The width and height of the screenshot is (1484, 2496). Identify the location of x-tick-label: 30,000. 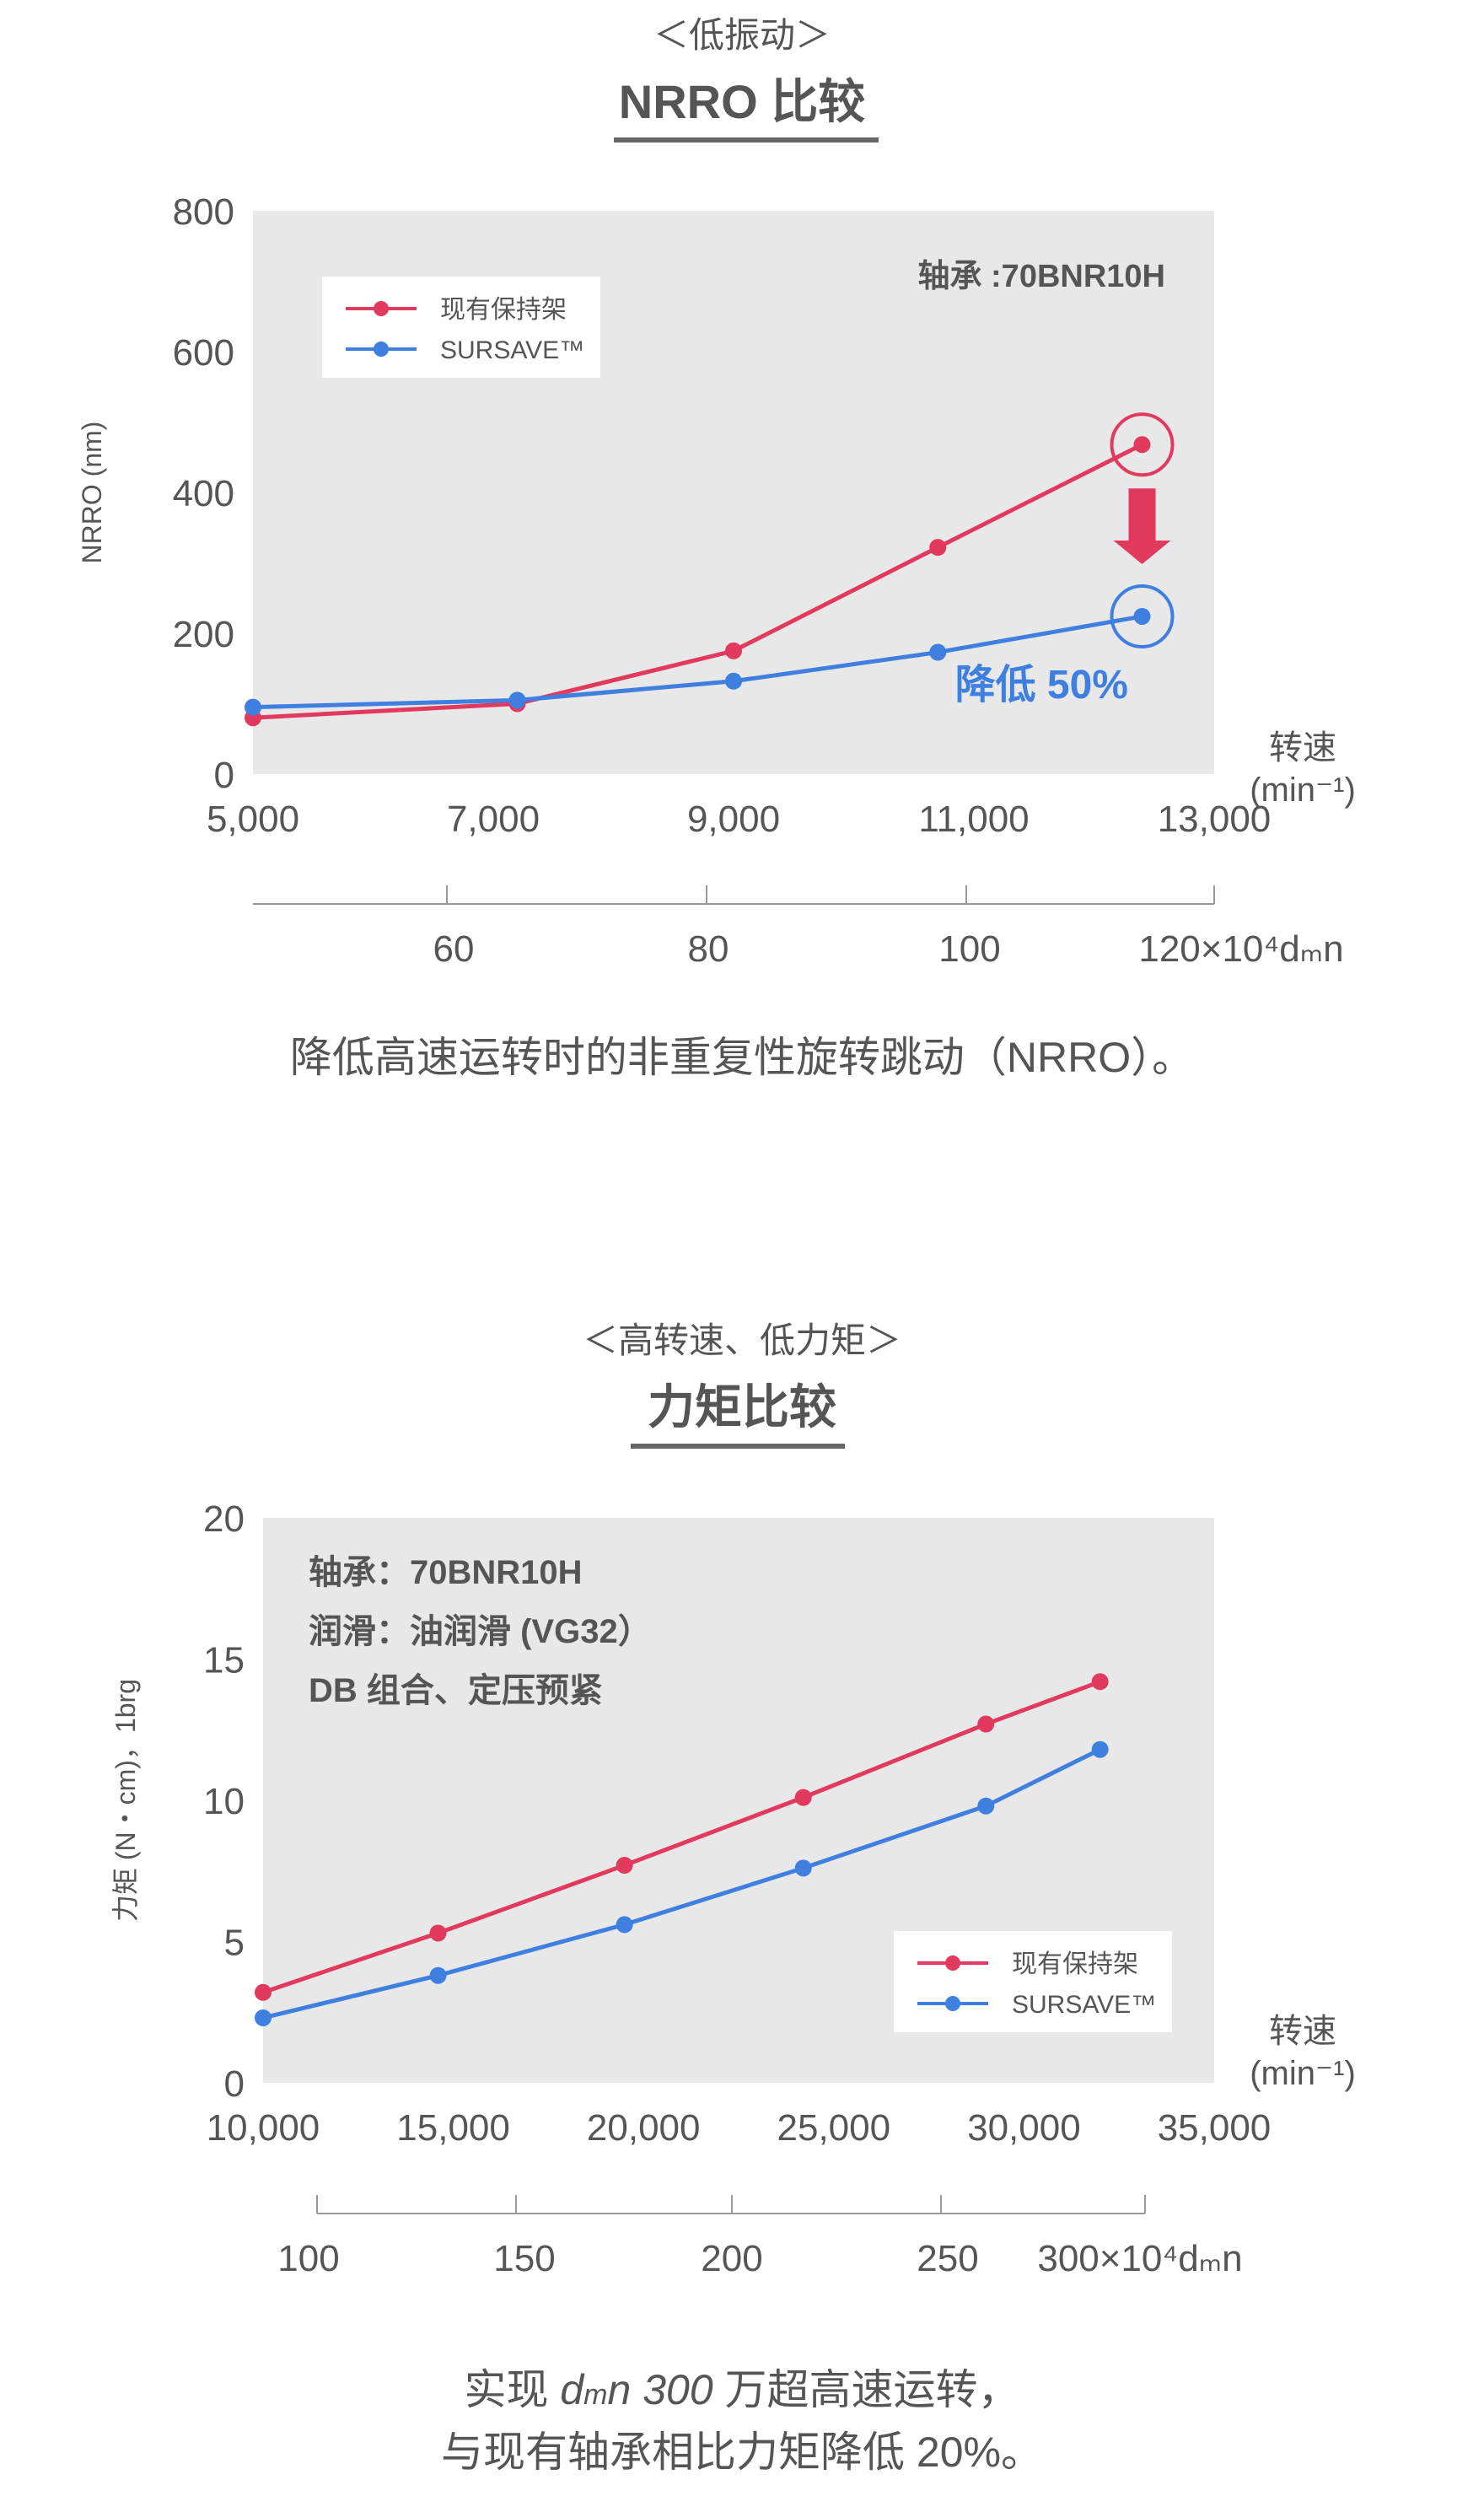
(1024, 2128).